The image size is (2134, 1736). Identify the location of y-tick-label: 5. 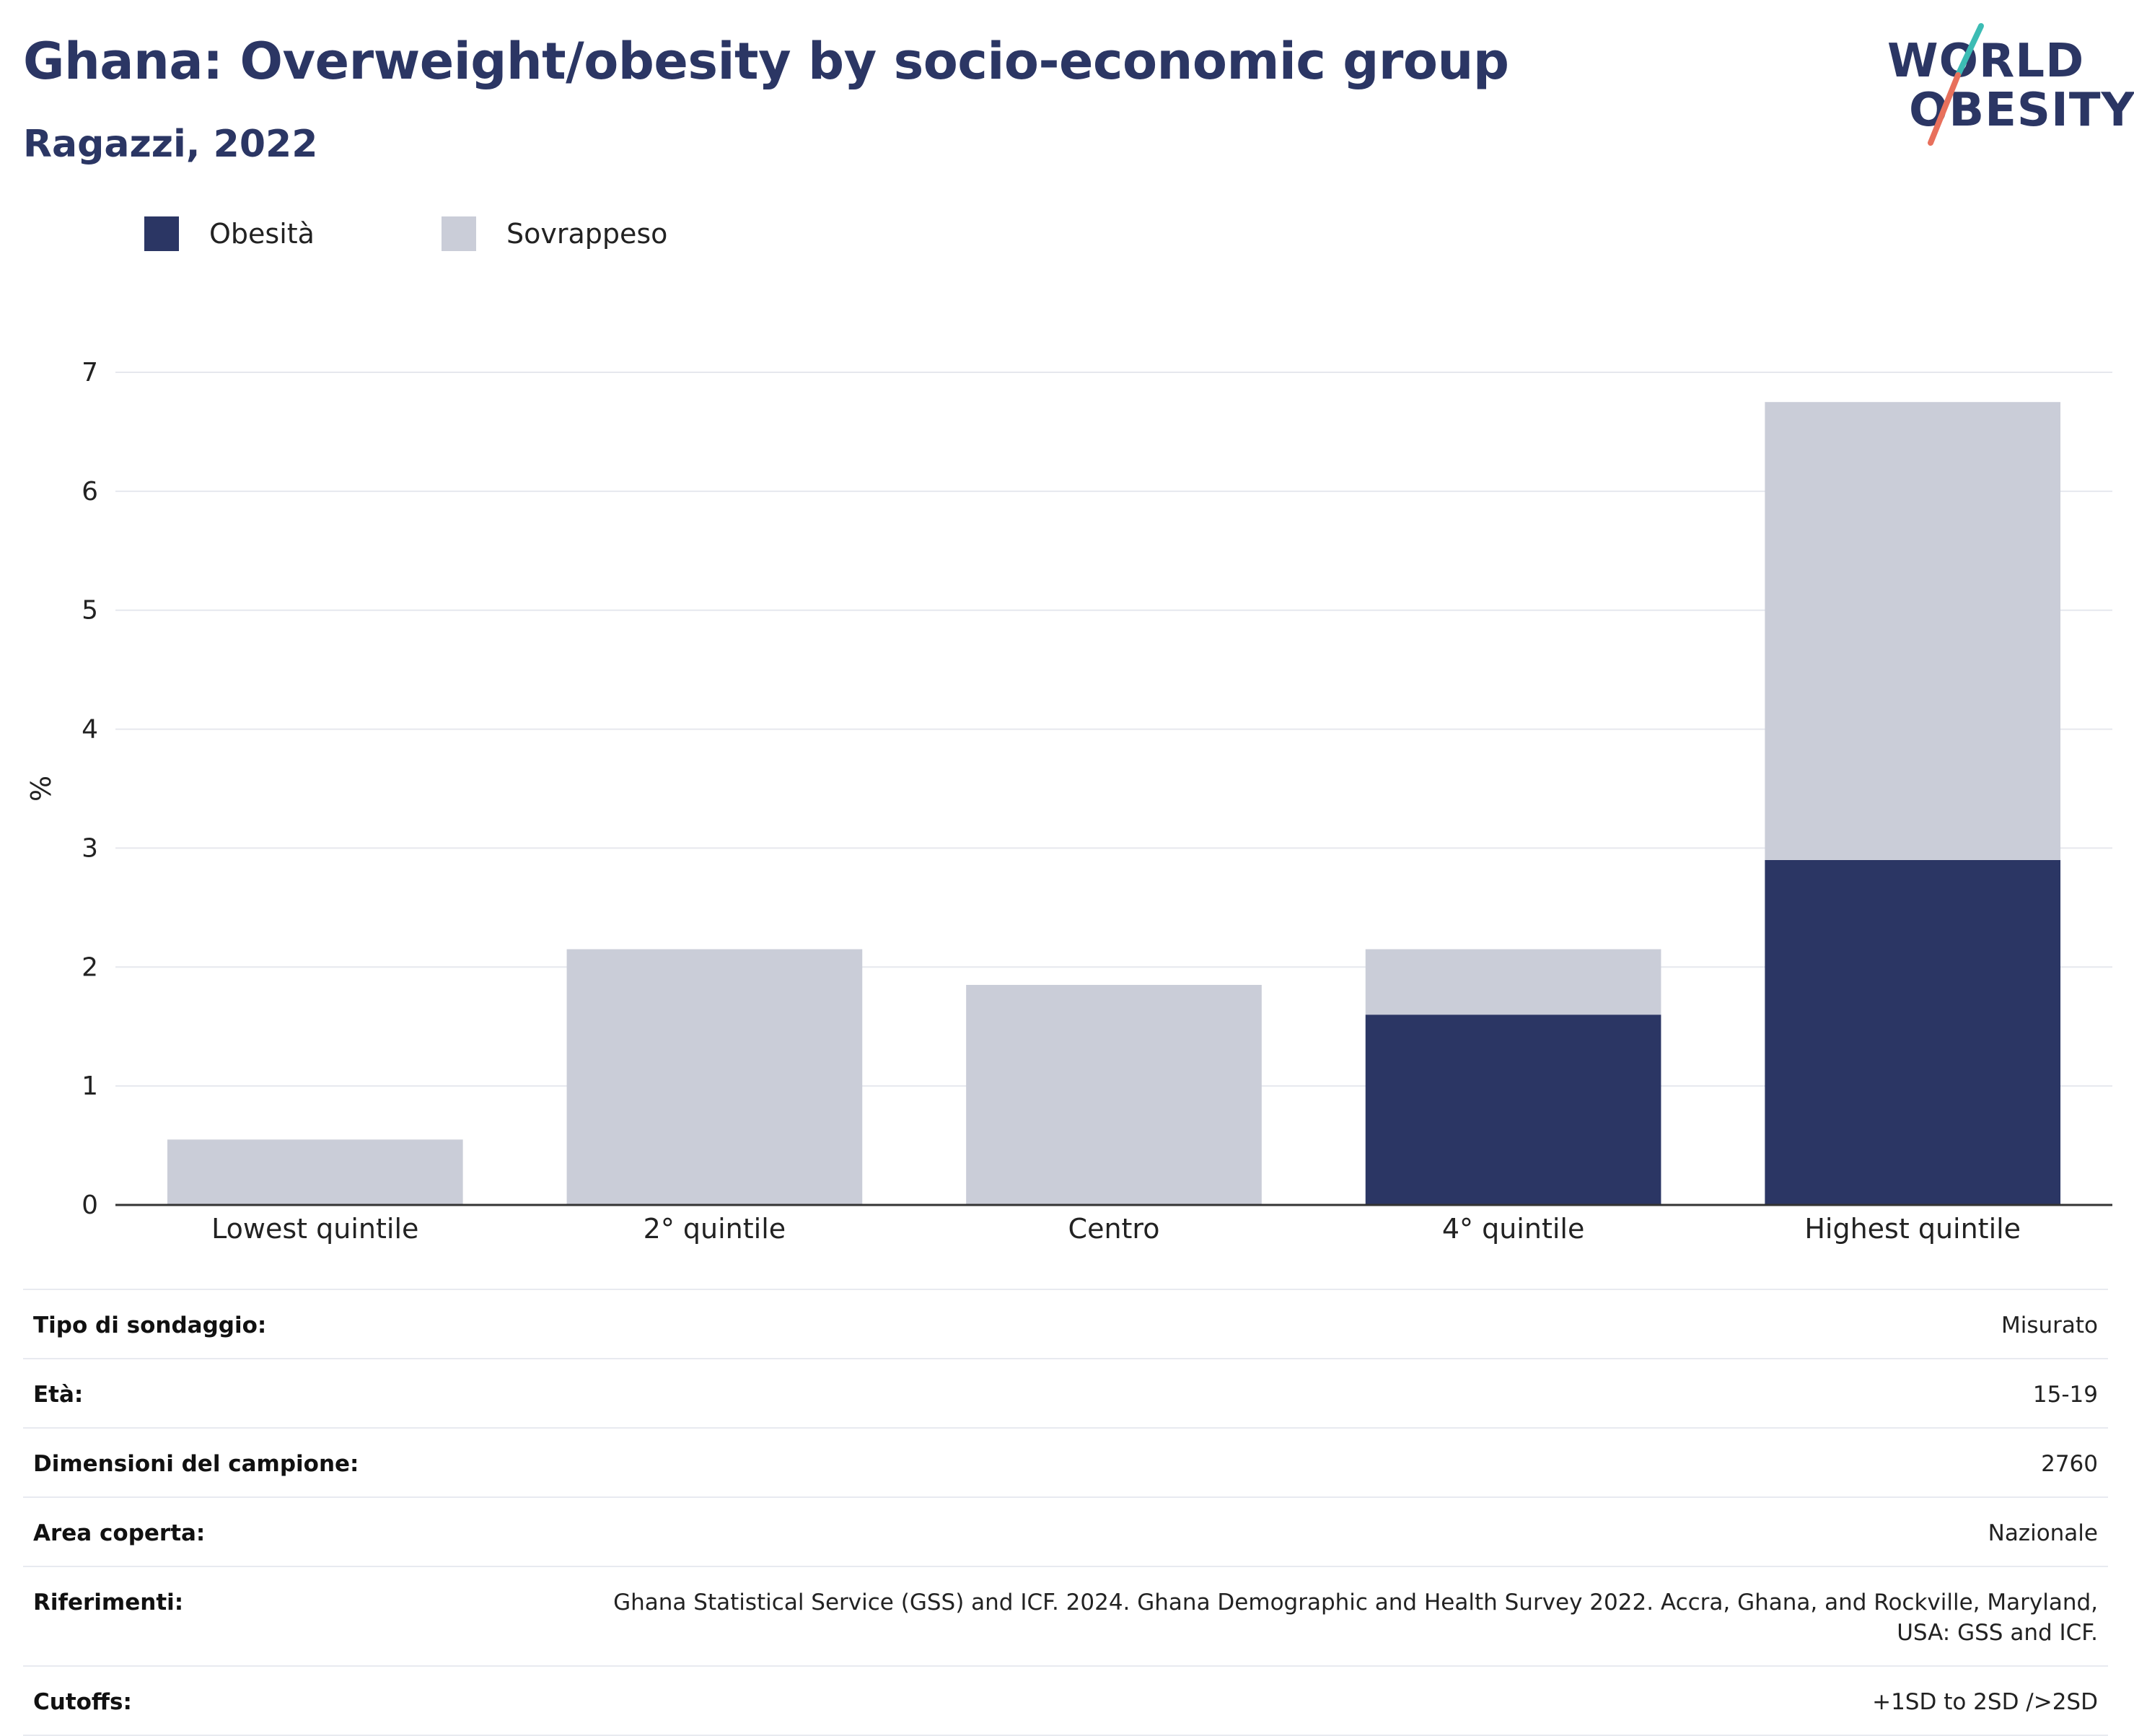
(90, 611).